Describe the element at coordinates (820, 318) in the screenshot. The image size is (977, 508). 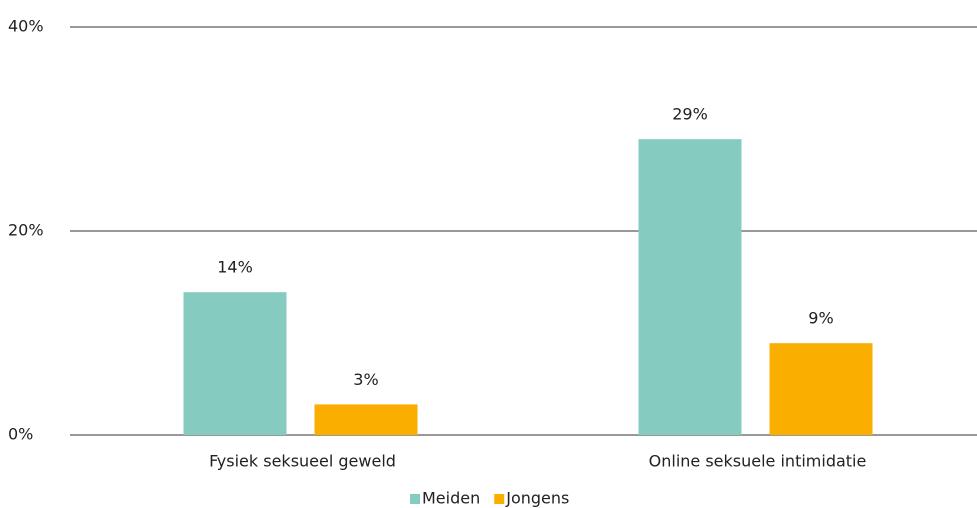
I see `value-label: 9%` at that location.